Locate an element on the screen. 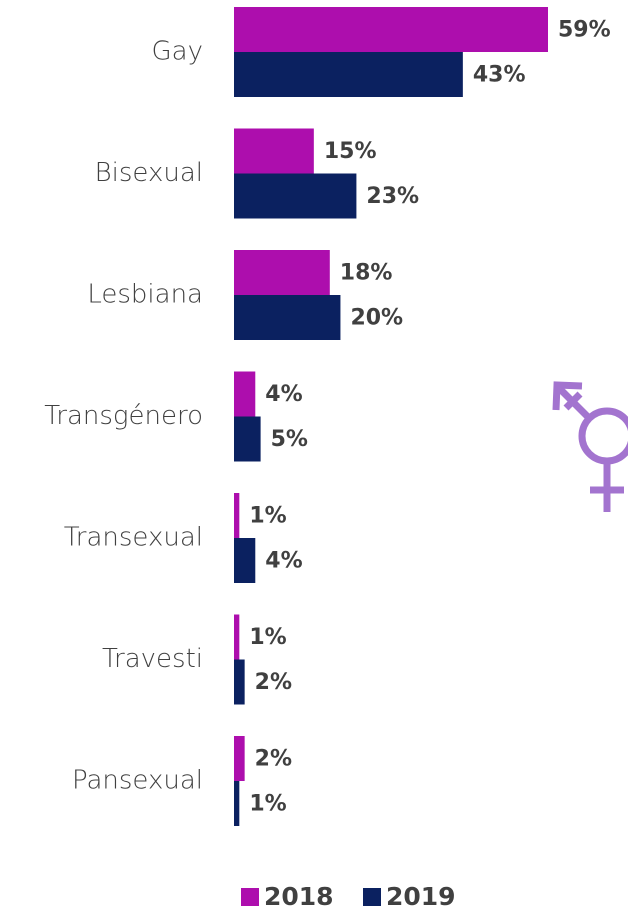  value-label: 59% is located at coordinates (584, 30).